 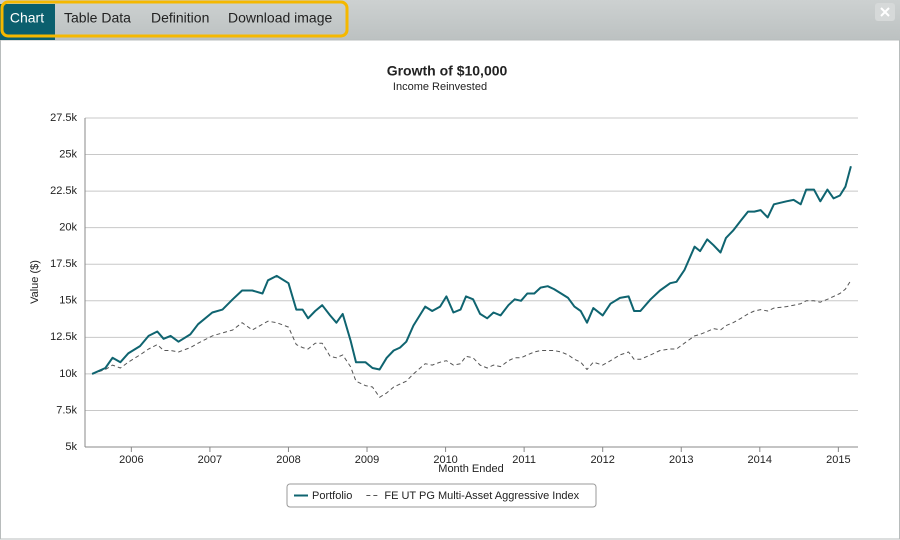 I want to click on x-tick-label: 2007, so click(x=210, y=460).